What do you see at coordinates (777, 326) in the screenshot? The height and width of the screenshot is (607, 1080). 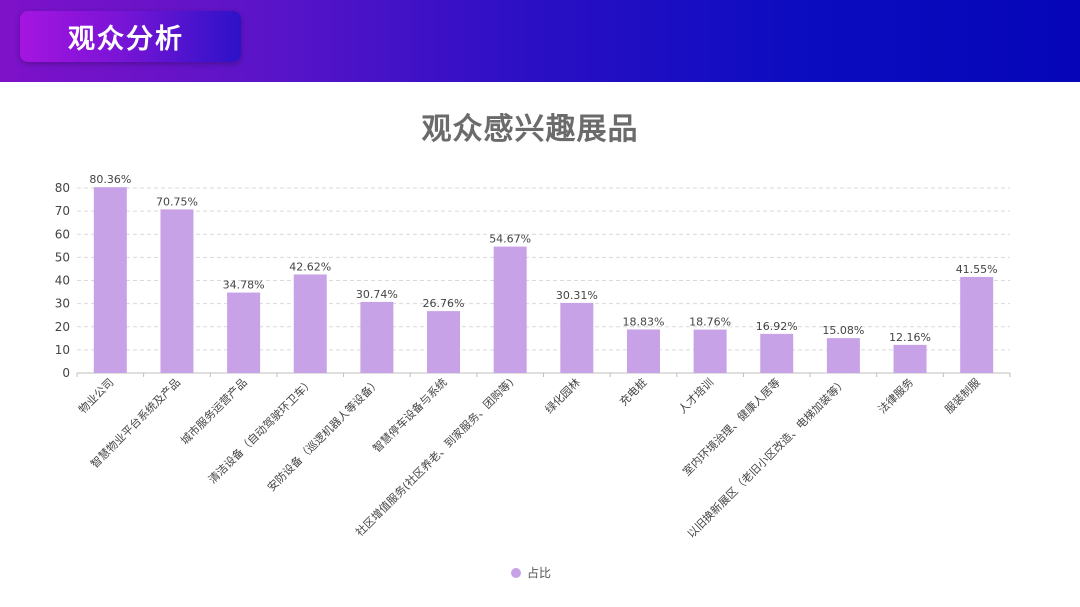 I see `data-label: 16.92%` at bounding box center [777, 326].